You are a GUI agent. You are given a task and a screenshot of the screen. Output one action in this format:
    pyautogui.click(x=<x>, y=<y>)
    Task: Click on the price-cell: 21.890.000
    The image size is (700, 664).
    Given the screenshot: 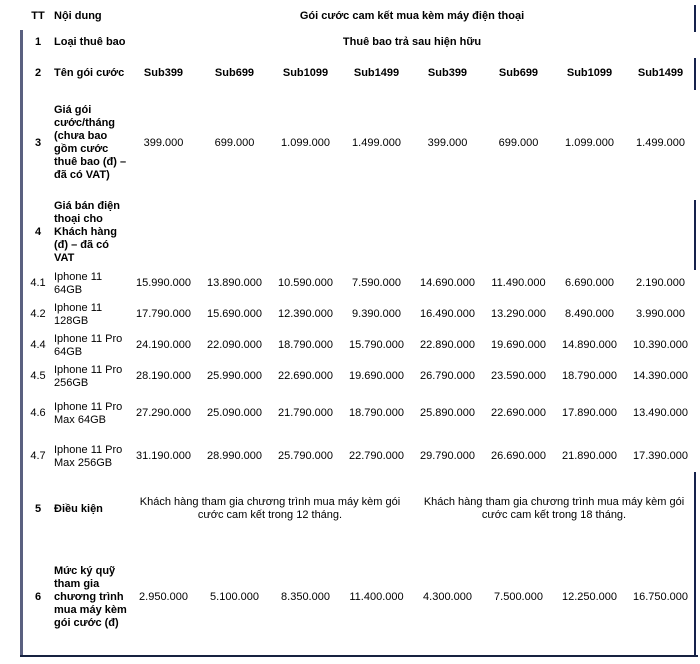 What is the action you would take?
    pyautogui.click(x=589, y=456)
    